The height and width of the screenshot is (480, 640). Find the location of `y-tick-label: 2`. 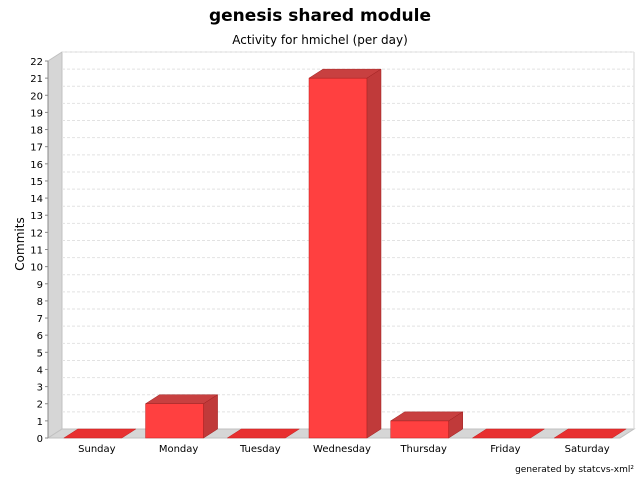

y-tick-label: 2 is located at coordinates (40, 405).